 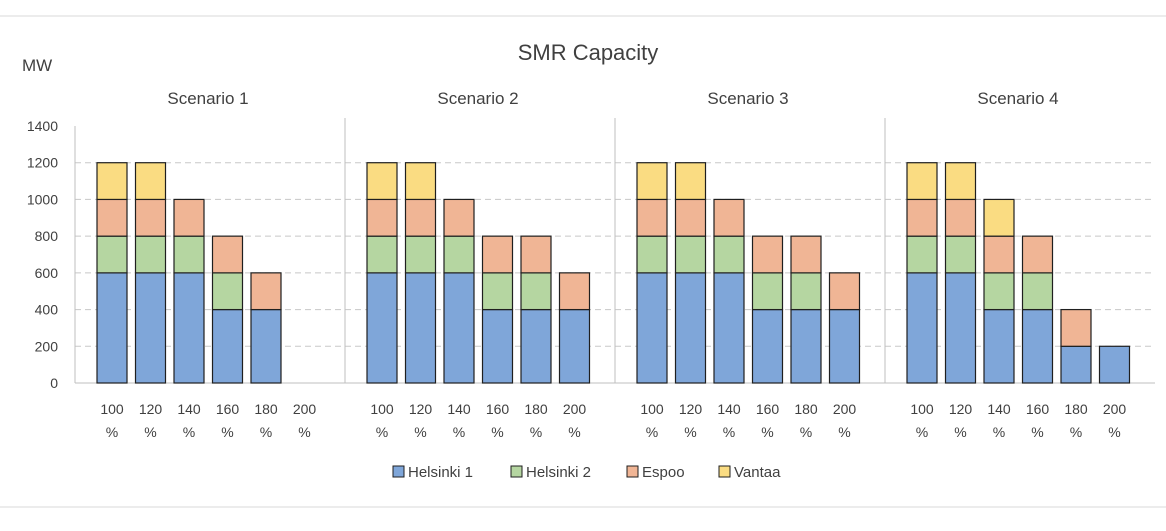 What do you see at coordinates (1017, 98) in the screenshot?
I see `panel-title: Scenario 4` at bounding box center [1017, 98].